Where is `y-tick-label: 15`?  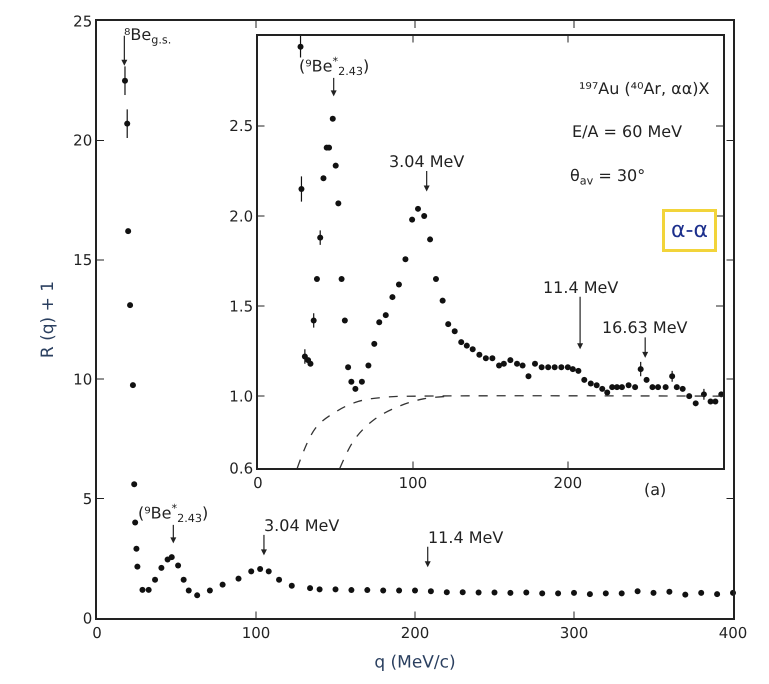 y-tick-label: 15 is located at coordinates (82, 260).